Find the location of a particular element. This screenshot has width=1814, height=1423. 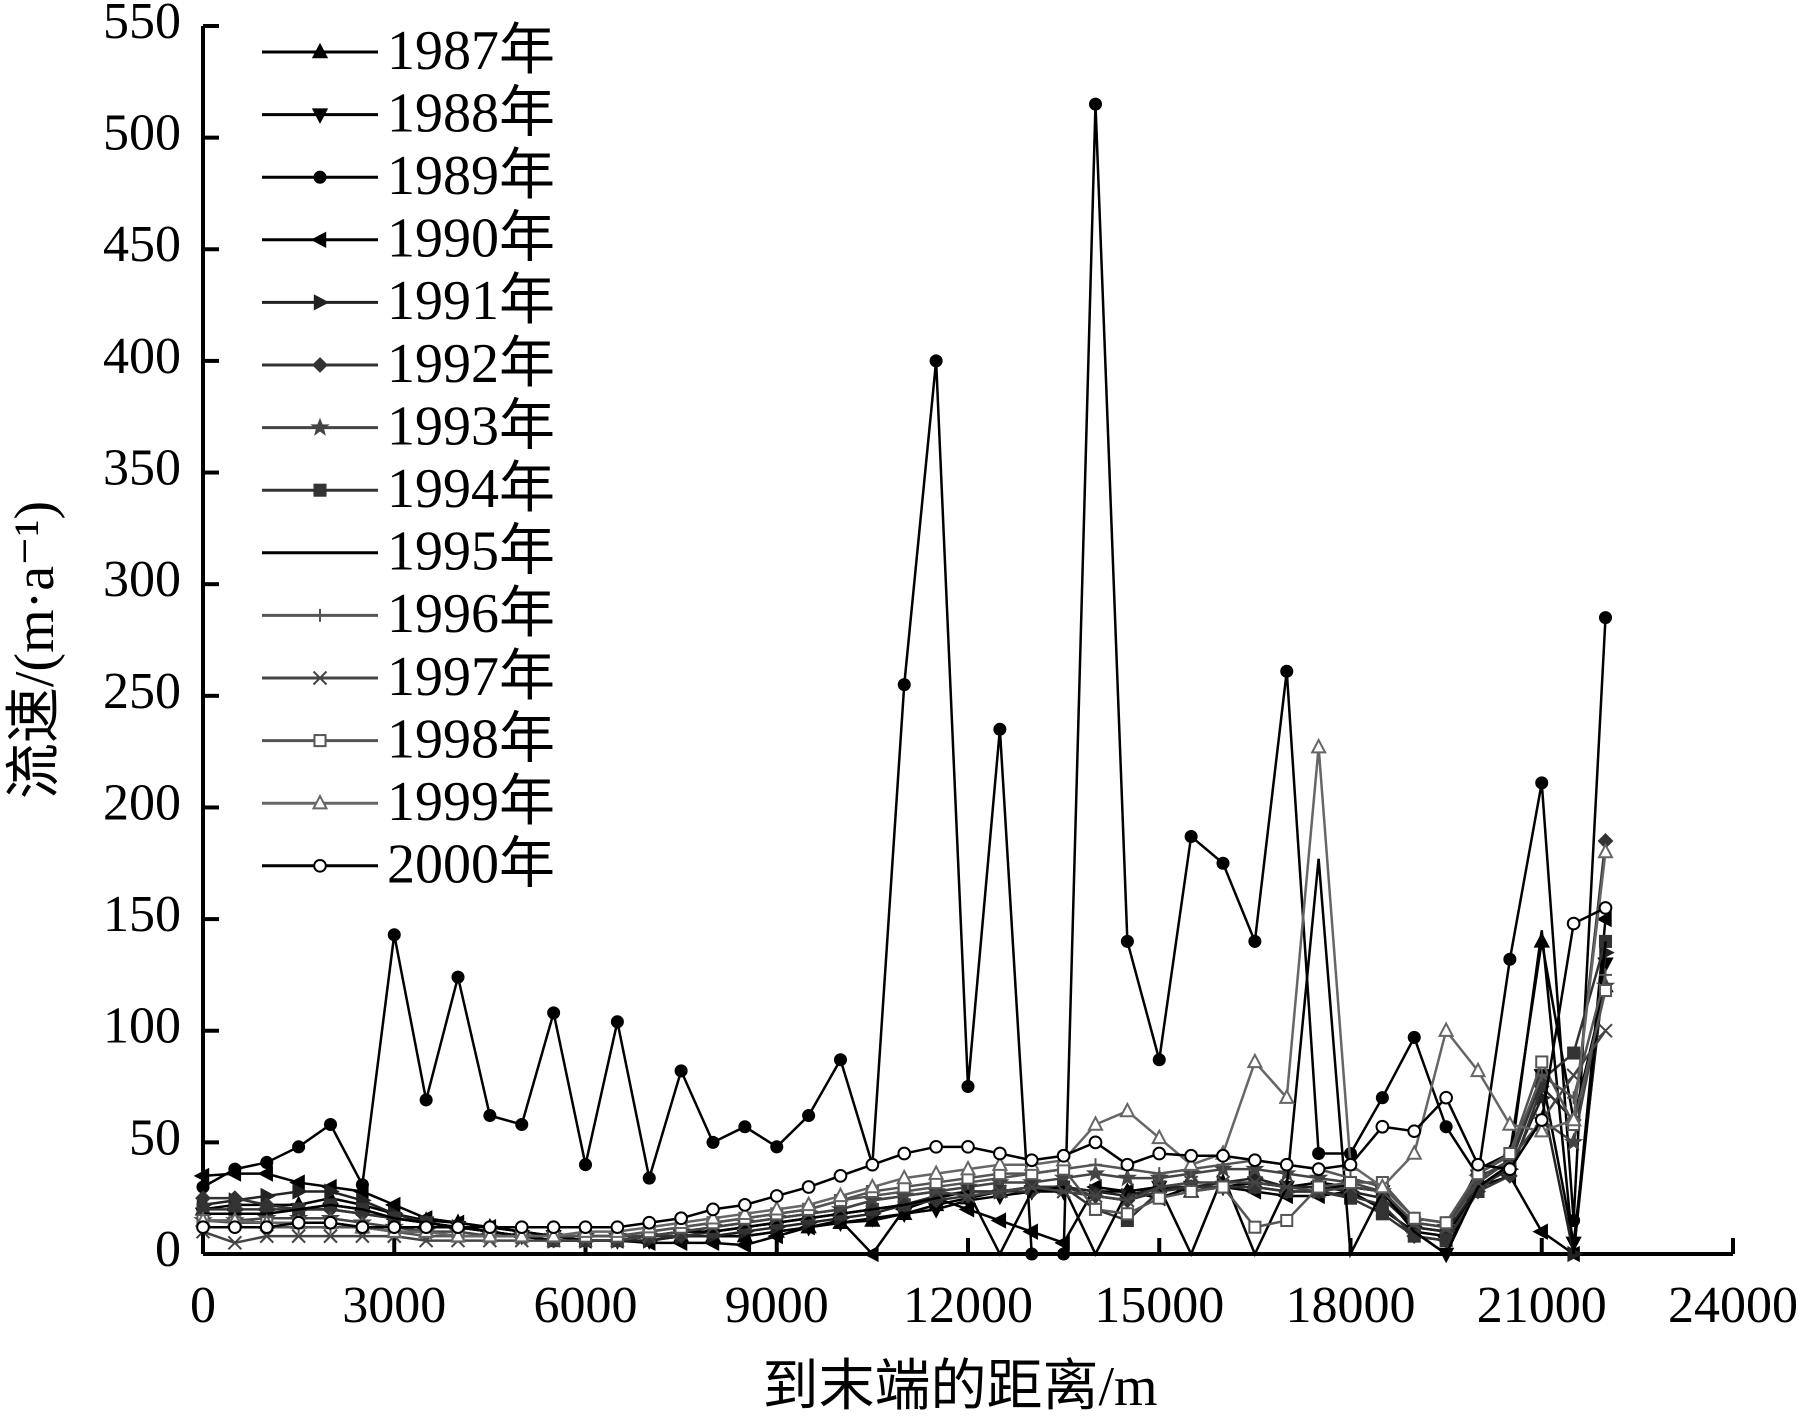

x-tick-label: 3000 is located at coordinates (394, 1305).